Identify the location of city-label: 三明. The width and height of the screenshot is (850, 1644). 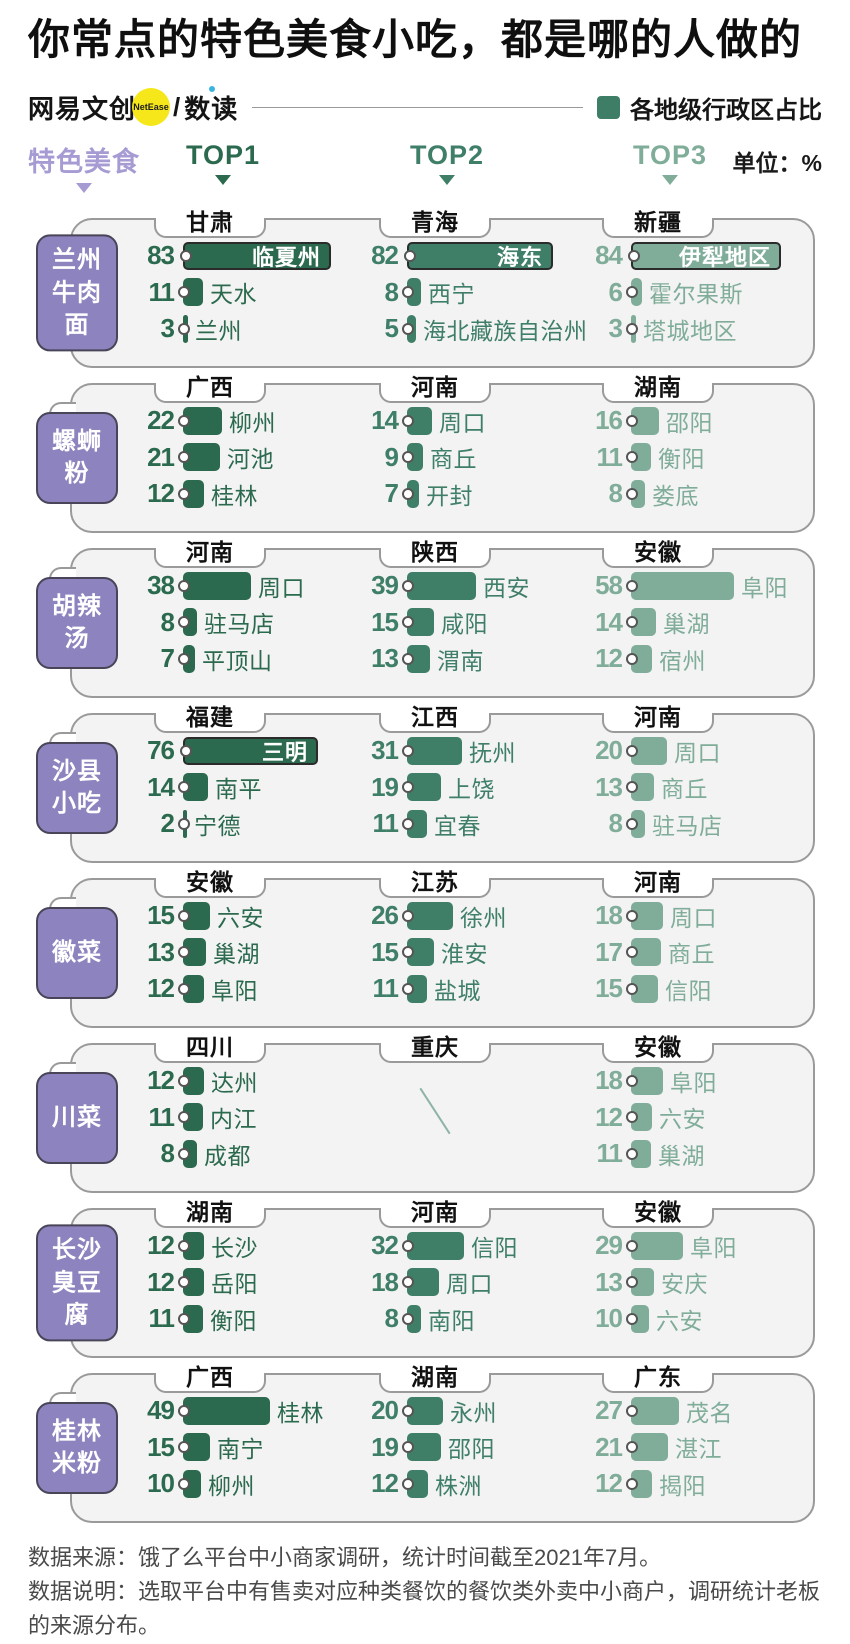
(284, 752).